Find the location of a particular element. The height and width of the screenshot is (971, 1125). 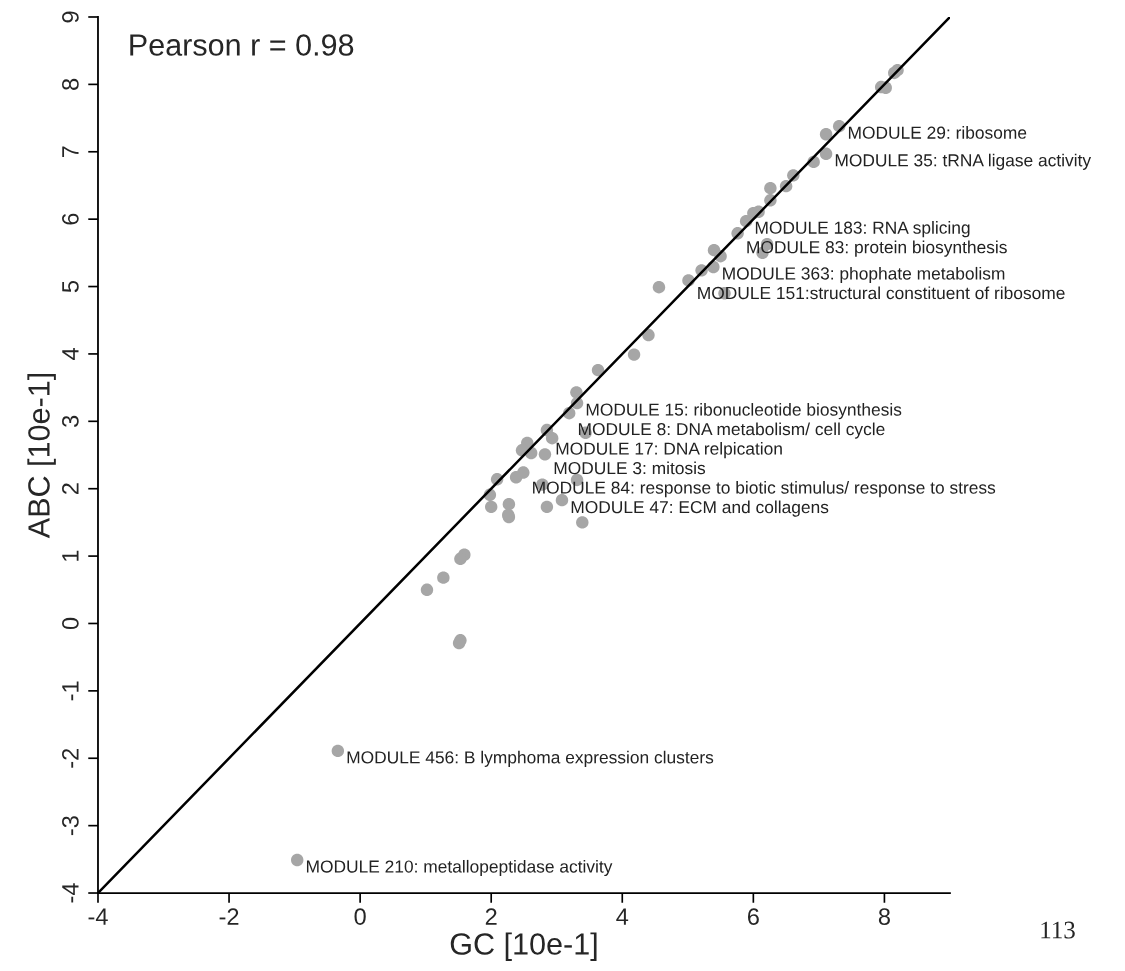

annotation: MODULE 83: protein biosynthesis is located at coordinates (877, 248).